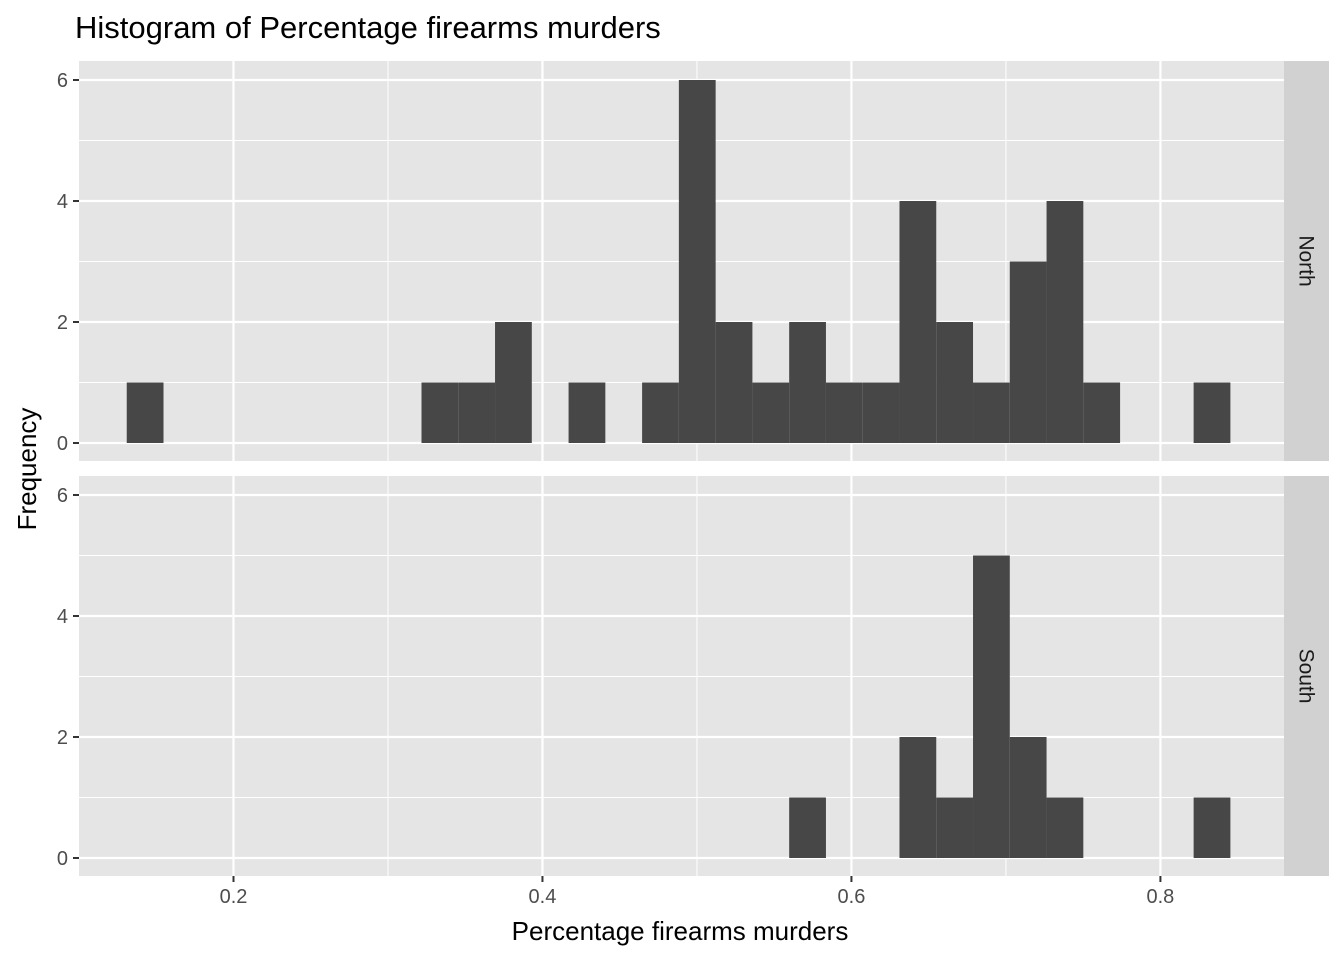 The width and height of the screenshot is (1344, 960). What do you see at coordinates (234, 897) in the screenshot?
I see `x-tick-label: 0.2` at bounding box center [234, 897].